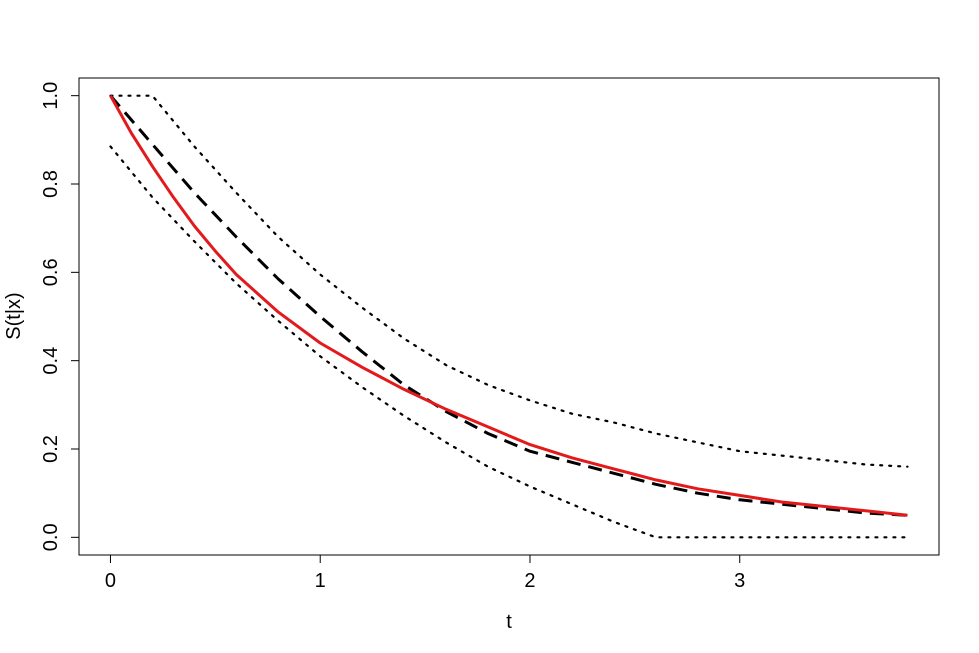 The height and width of the screenshot is (653, 979). Describe the element at coordinates (320, 581) in the screenshot. I see `x-tick-label: 1` at that location.